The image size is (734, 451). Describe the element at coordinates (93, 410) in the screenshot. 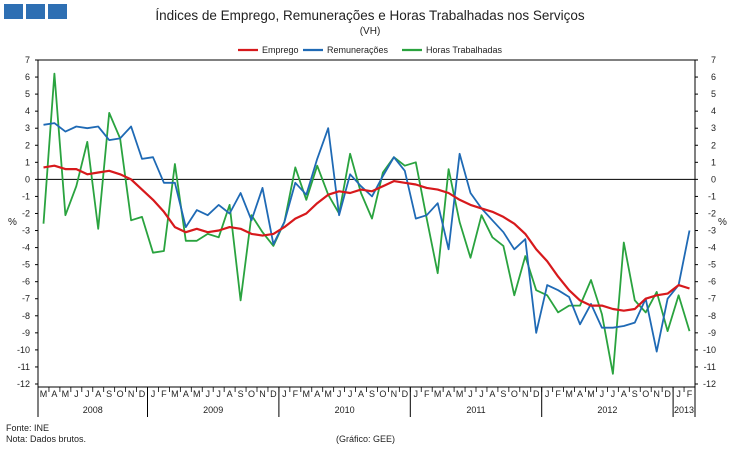

I see `year-label: 2008` at that location.